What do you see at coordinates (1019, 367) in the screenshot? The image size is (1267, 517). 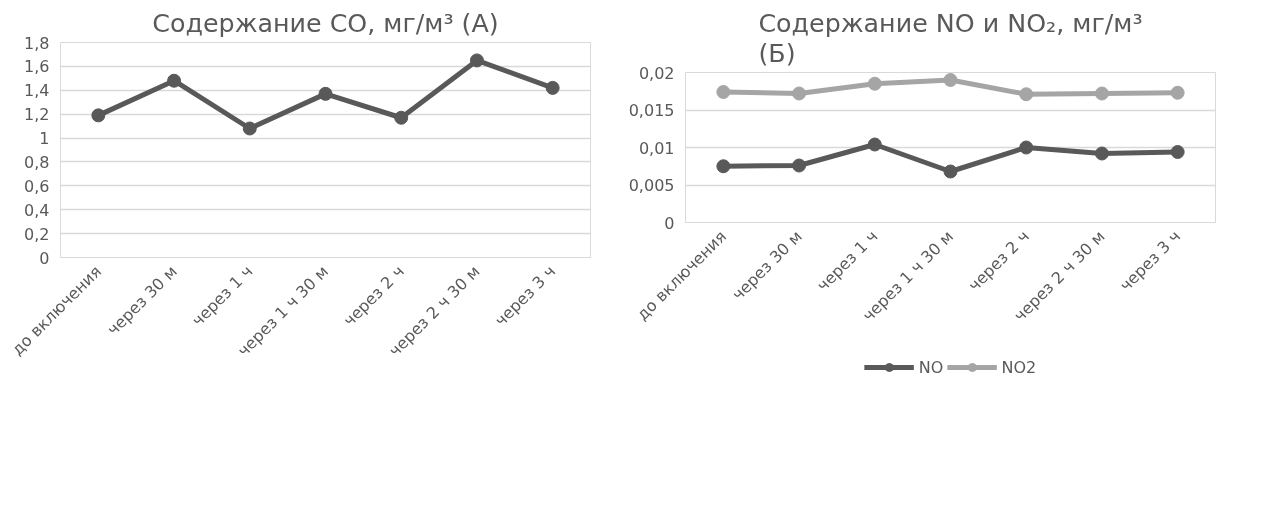 I see `legend-label: NO2` at bounding box center [1019, 367].